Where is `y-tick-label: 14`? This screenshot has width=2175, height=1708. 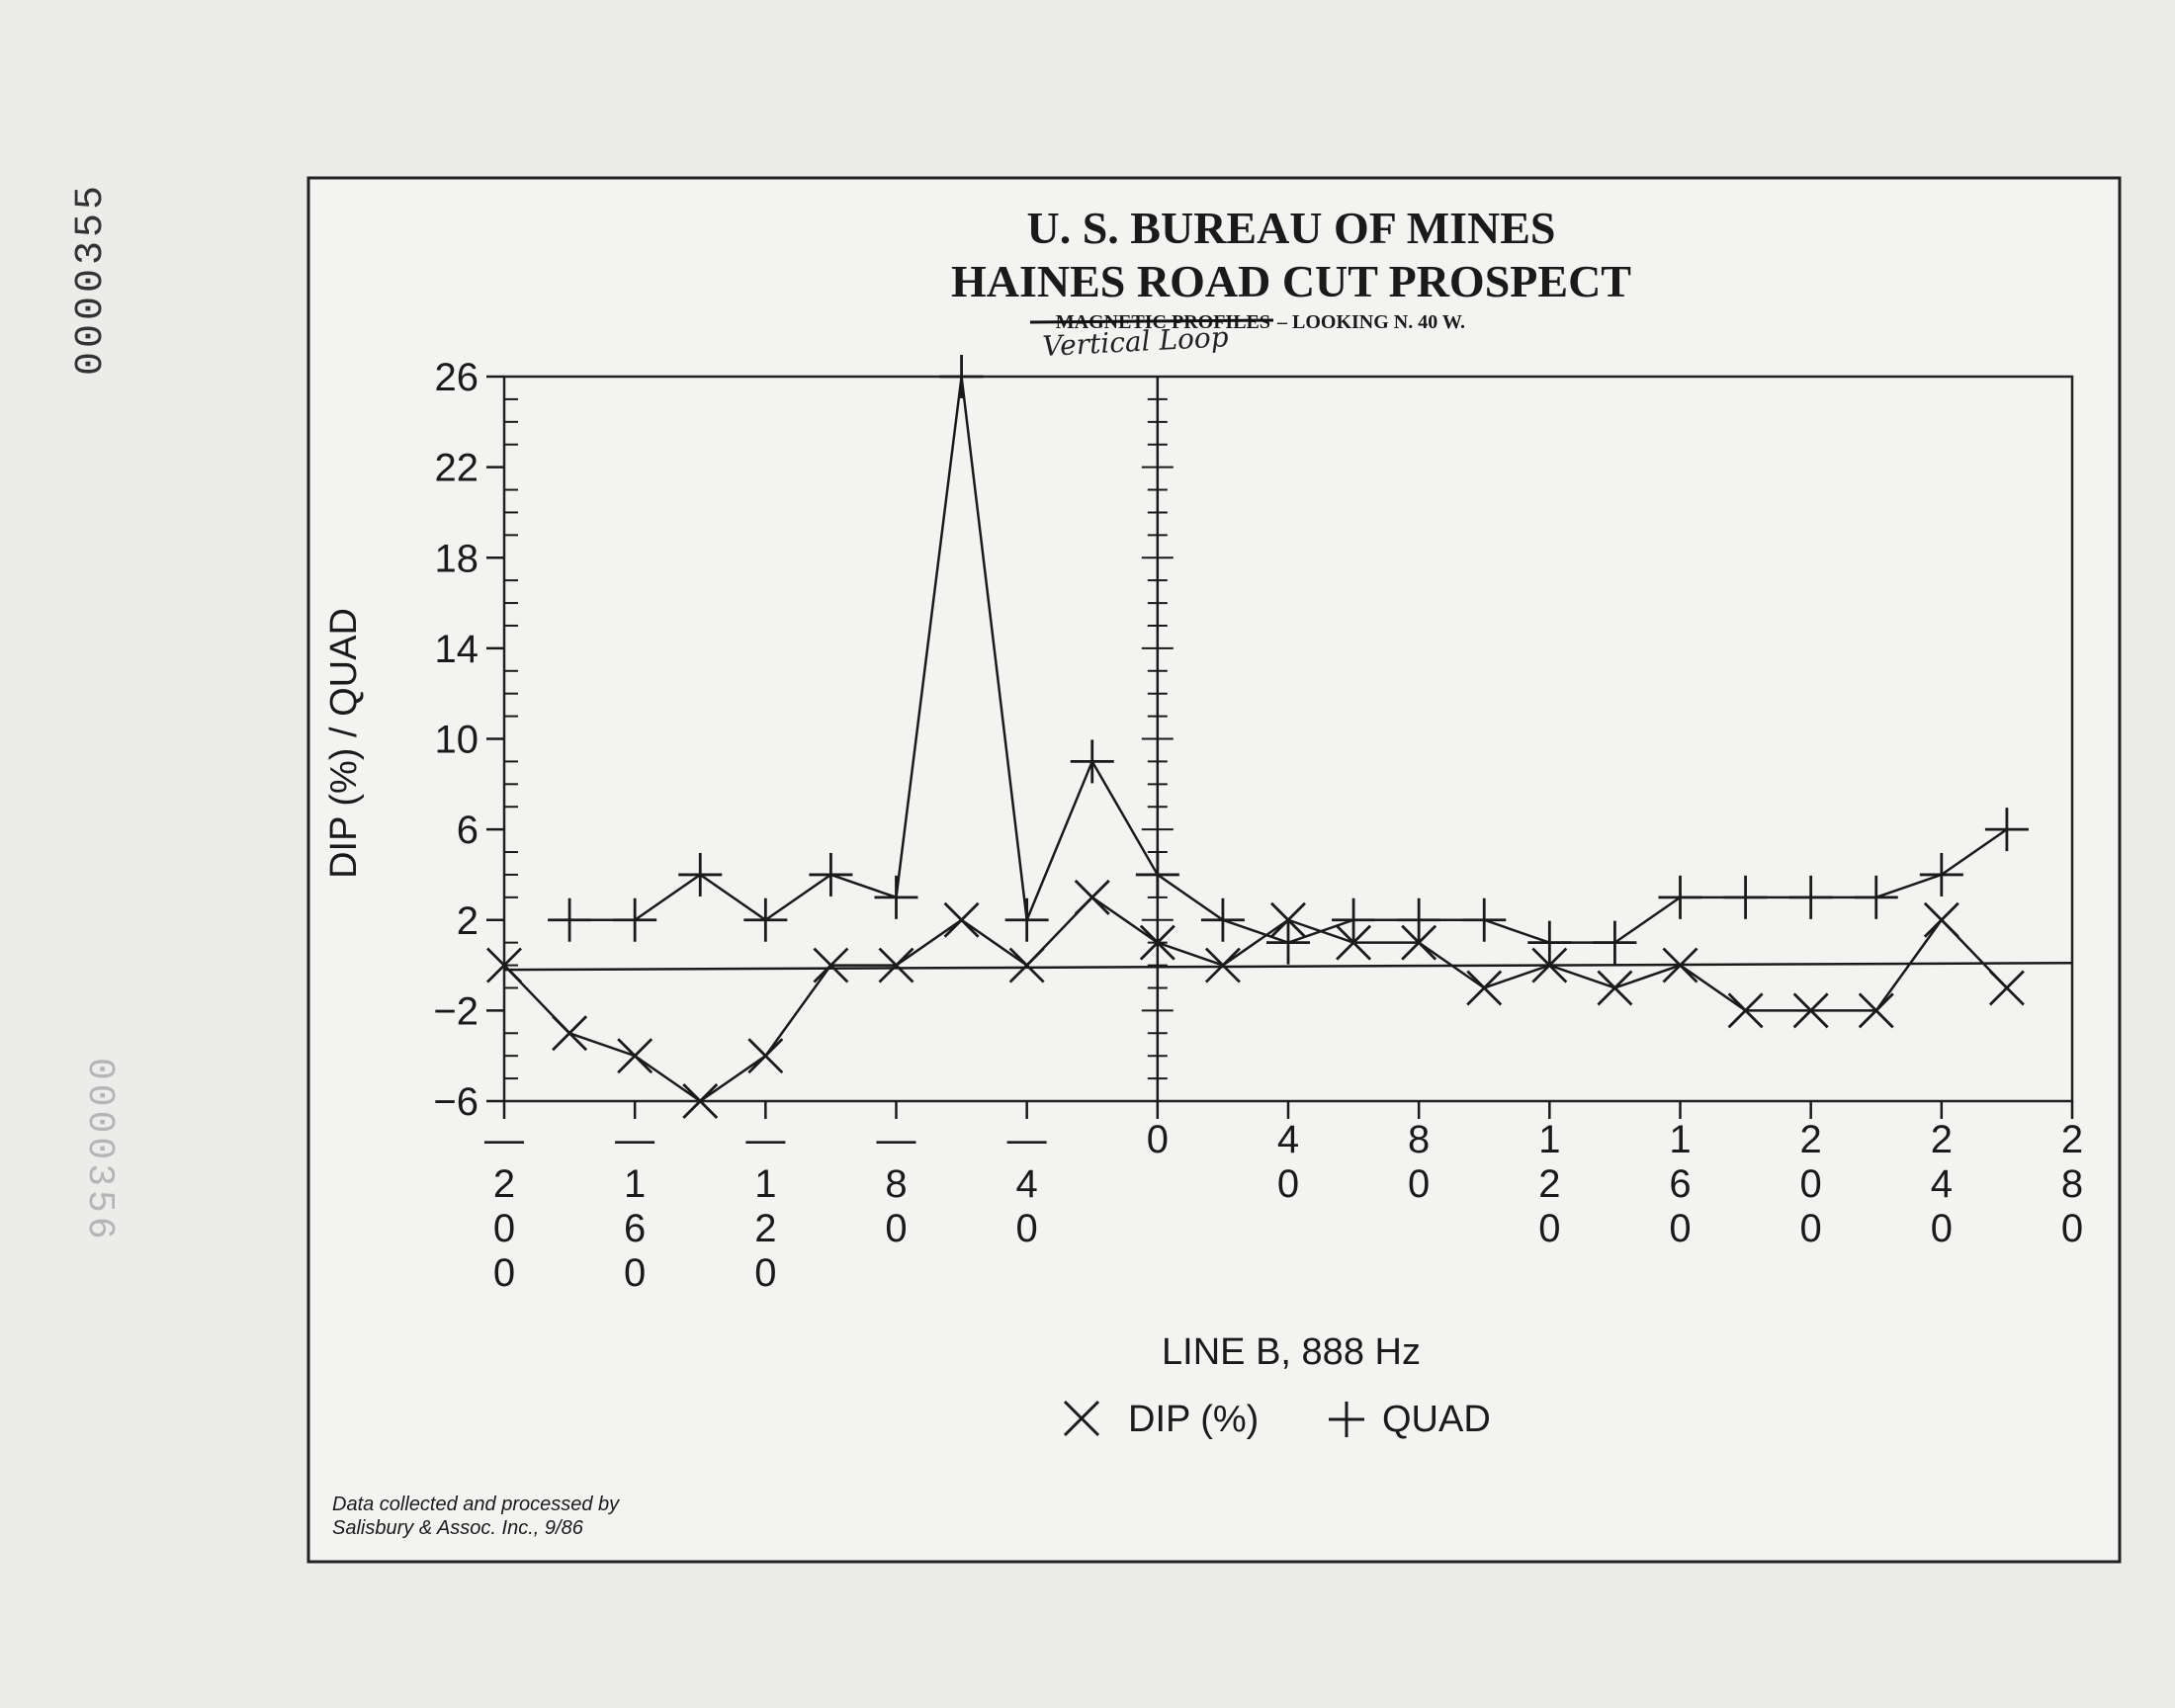
y-tick-label: 14 is located at coordinates (457, 649).